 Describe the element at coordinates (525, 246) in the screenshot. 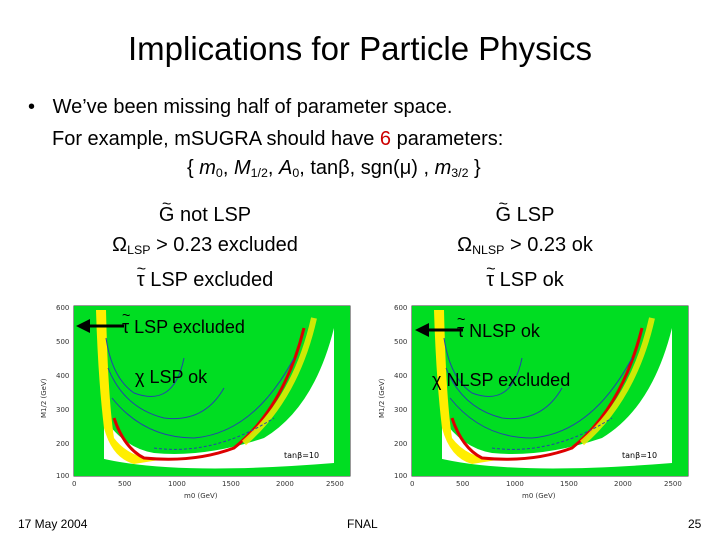

I see `right-caption-line-2: ΩNLSP > 0.23 ok` at that location.